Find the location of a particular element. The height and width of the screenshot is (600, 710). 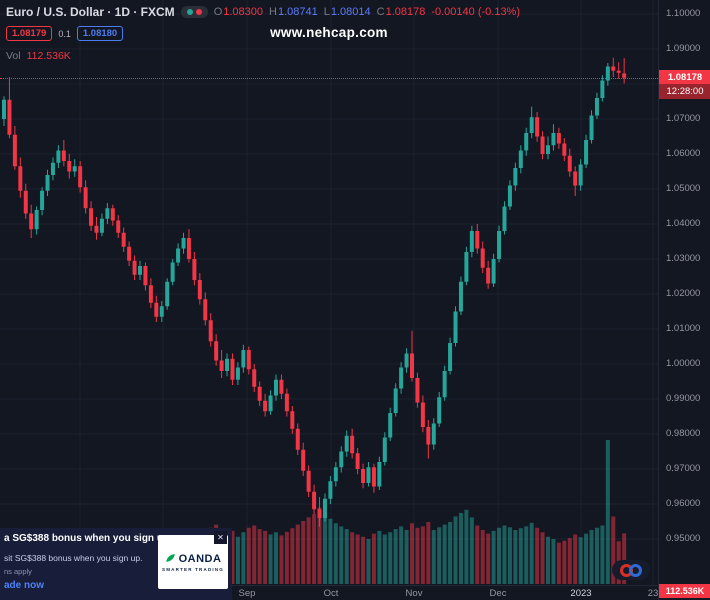

volume-value: 112.536K is located at coordinates (48, 56).